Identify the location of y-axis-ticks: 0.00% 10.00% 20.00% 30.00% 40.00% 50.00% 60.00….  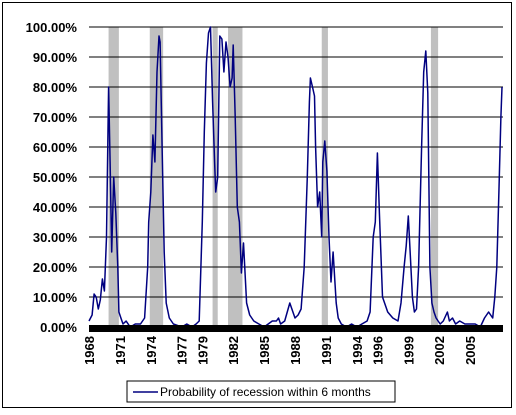
(52, 177).